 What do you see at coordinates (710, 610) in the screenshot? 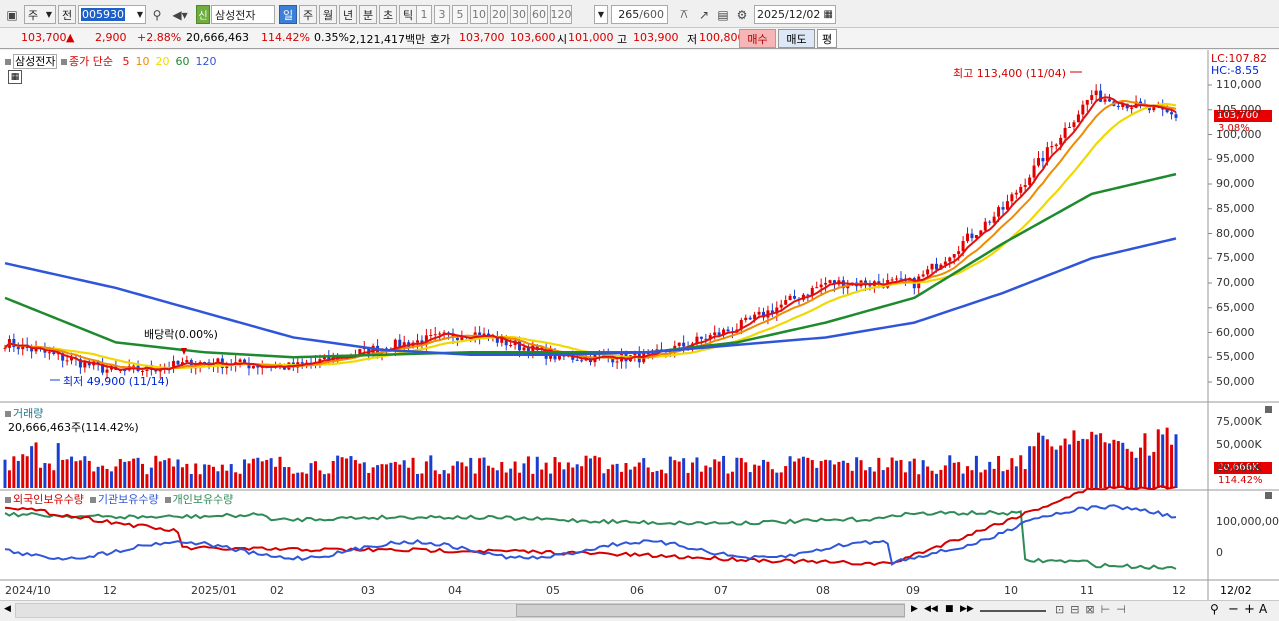
I see `scroll-thumb` at bounding box center [710, 610].